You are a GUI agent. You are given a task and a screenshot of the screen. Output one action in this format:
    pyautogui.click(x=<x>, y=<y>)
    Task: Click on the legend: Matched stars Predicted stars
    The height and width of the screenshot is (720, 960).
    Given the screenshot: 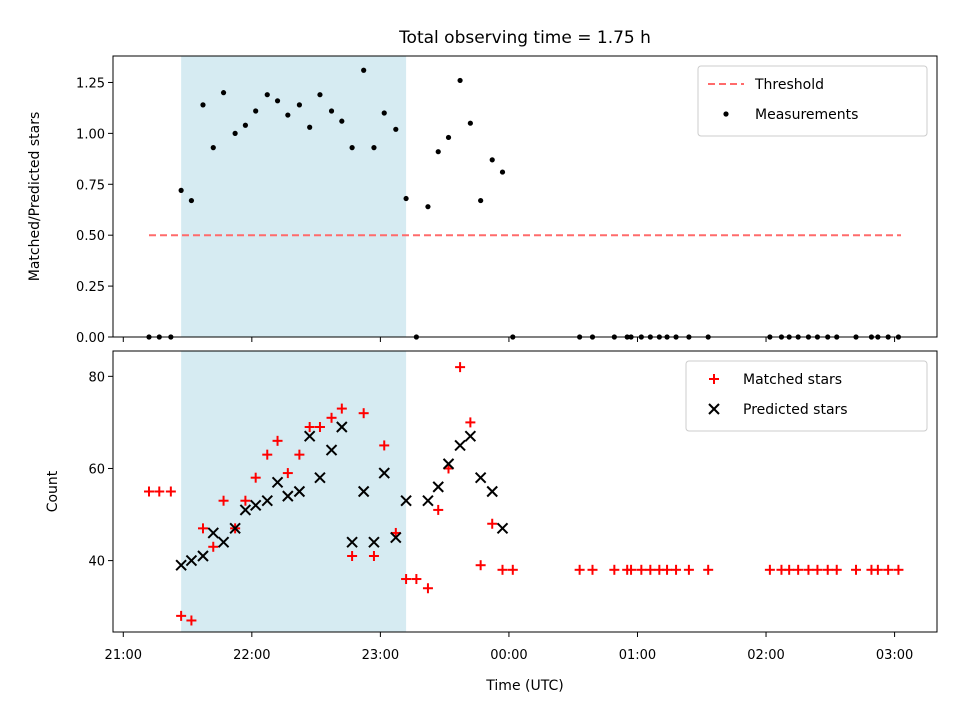 What is the action you would take?
    pyautogui.click(x=806, y=396)
    